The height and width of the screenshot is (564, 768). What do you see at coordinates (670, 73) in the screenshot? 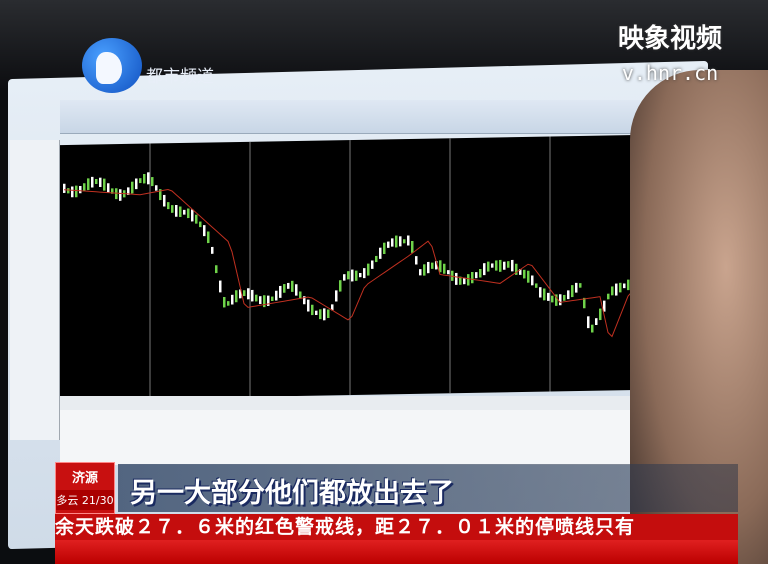
I see `watermark-url: v.hnr.cn` at bounding box center [670, 73].